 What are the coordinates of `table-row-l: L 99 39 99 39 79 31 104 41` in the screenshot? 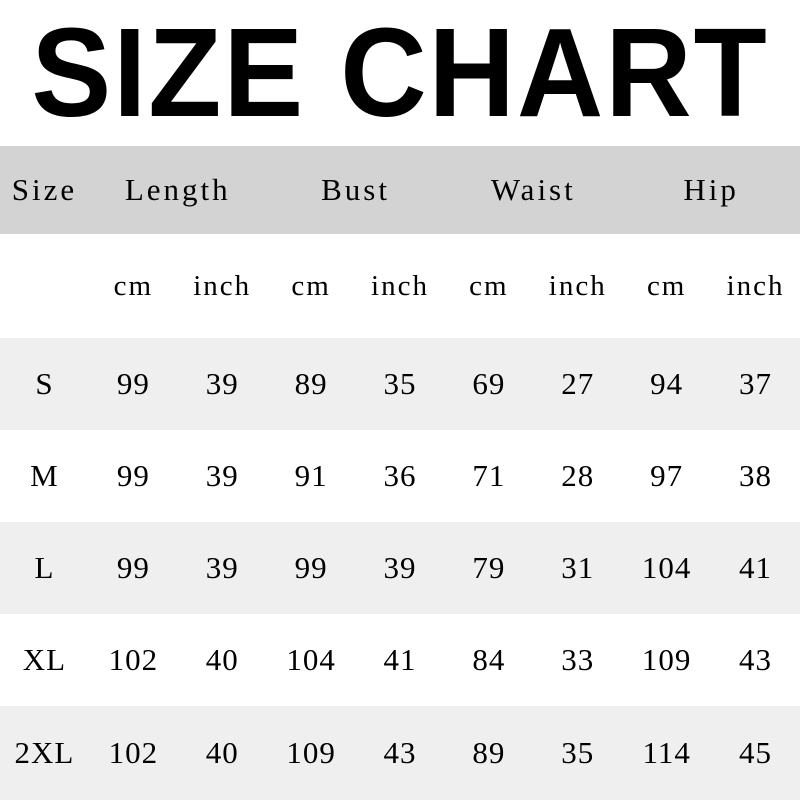 It's located at (400, 568).